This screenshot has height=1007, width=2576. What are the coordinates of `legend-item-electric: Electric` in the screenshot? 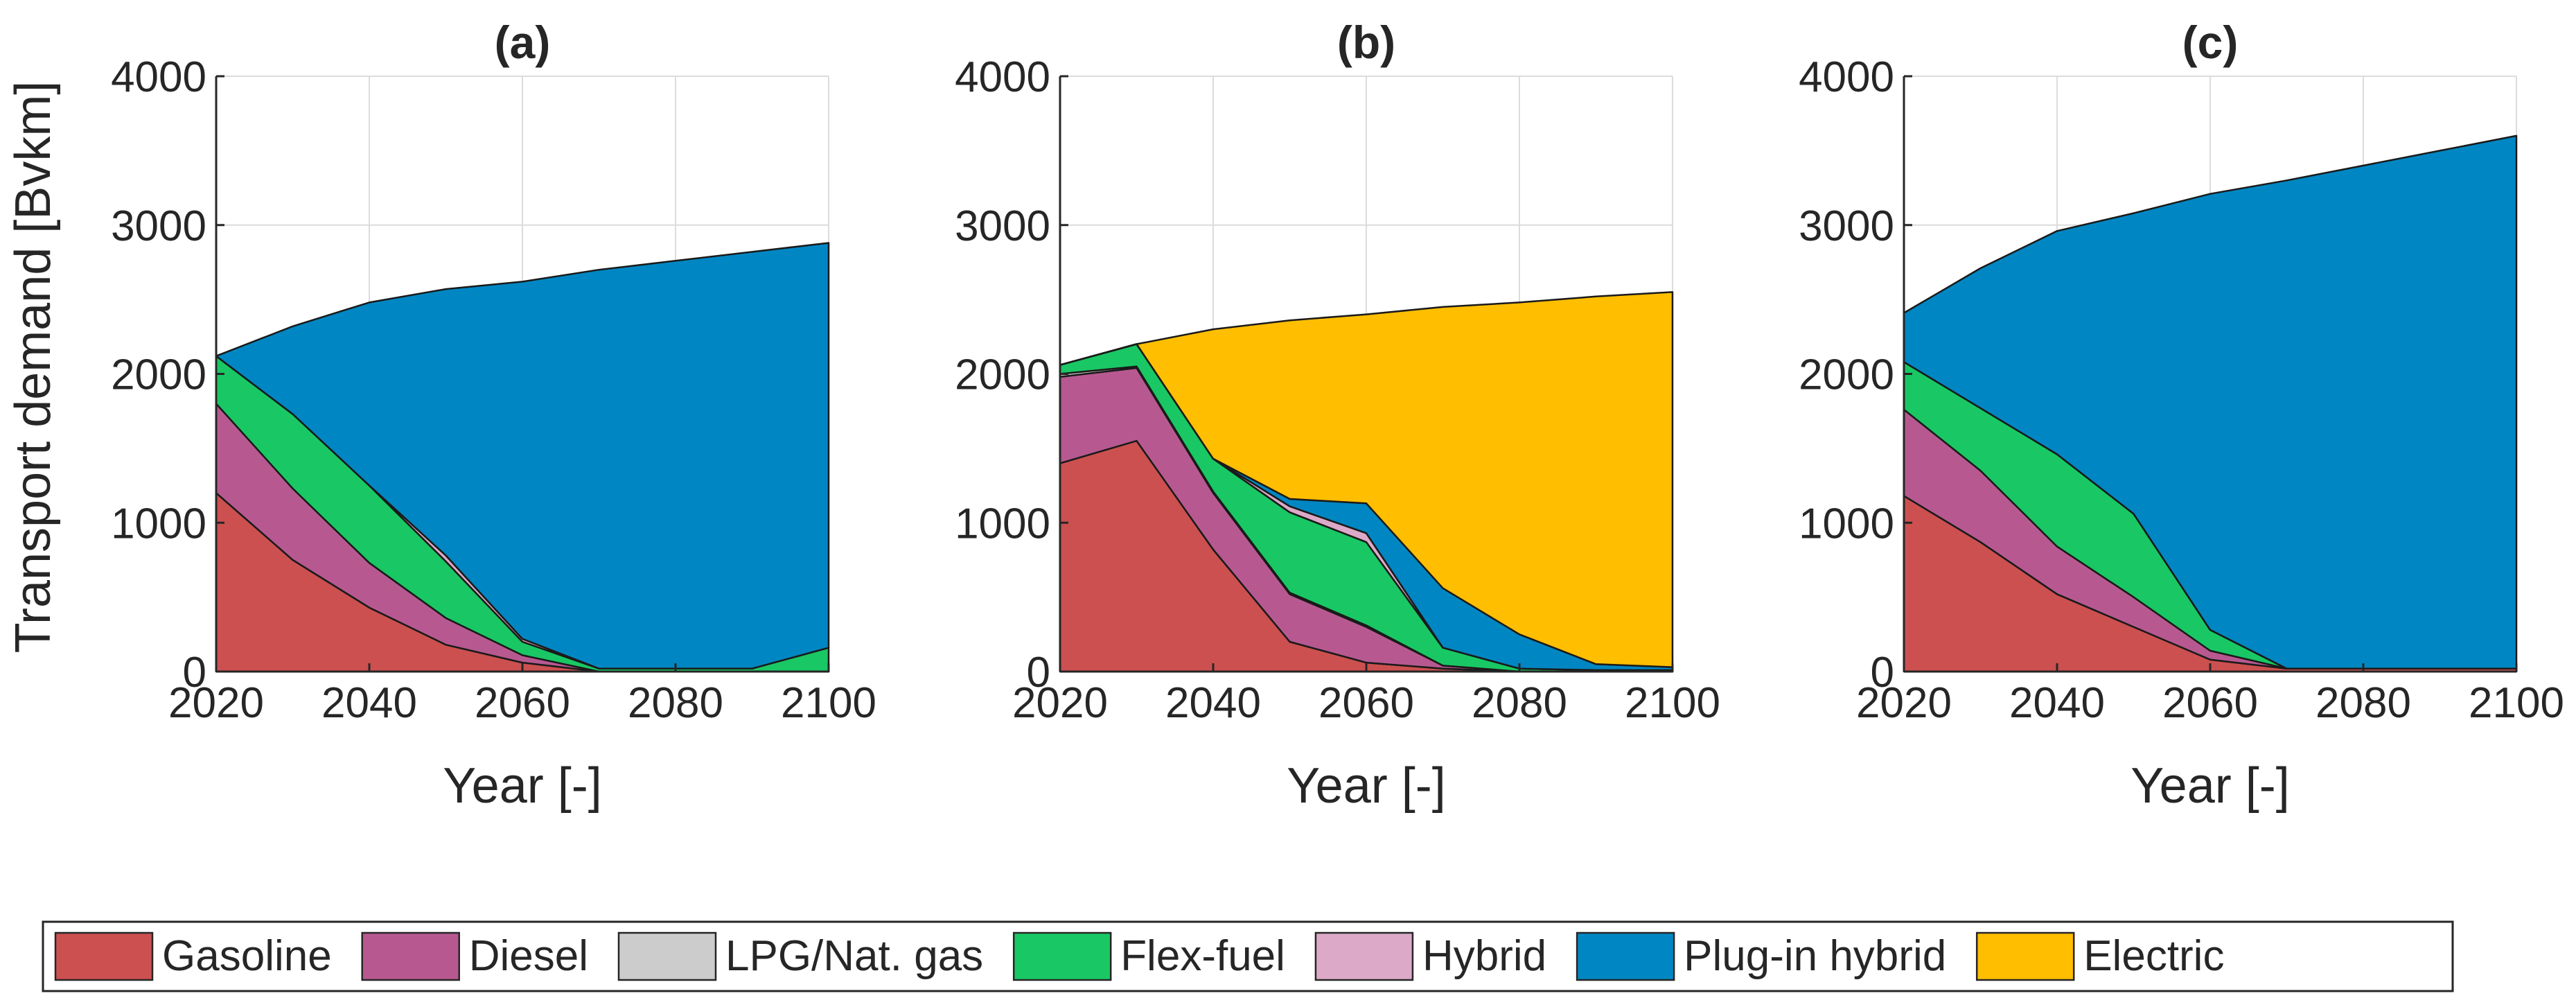 It's located at (2099, 956).